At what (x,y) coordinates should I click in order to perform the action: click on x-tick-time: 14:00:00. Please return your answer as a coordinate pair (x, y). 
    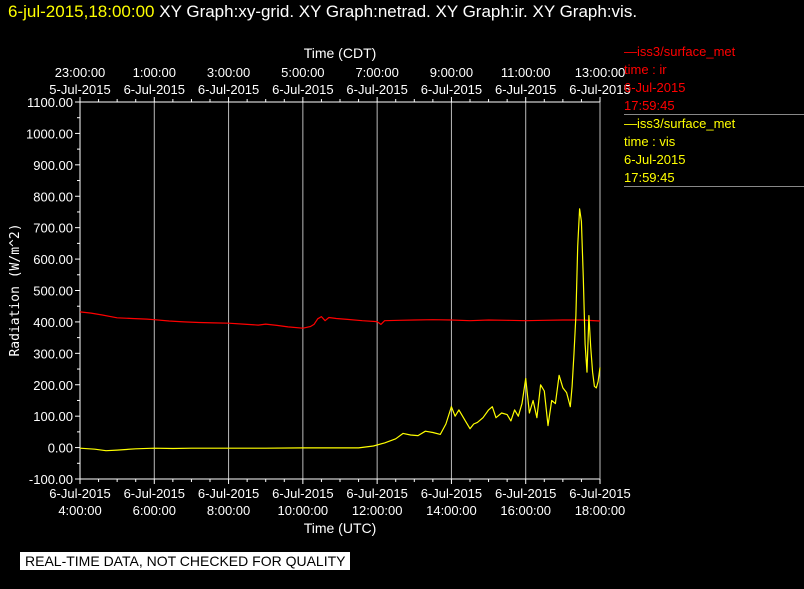
    Looking at the image, I should click on (451, 510).